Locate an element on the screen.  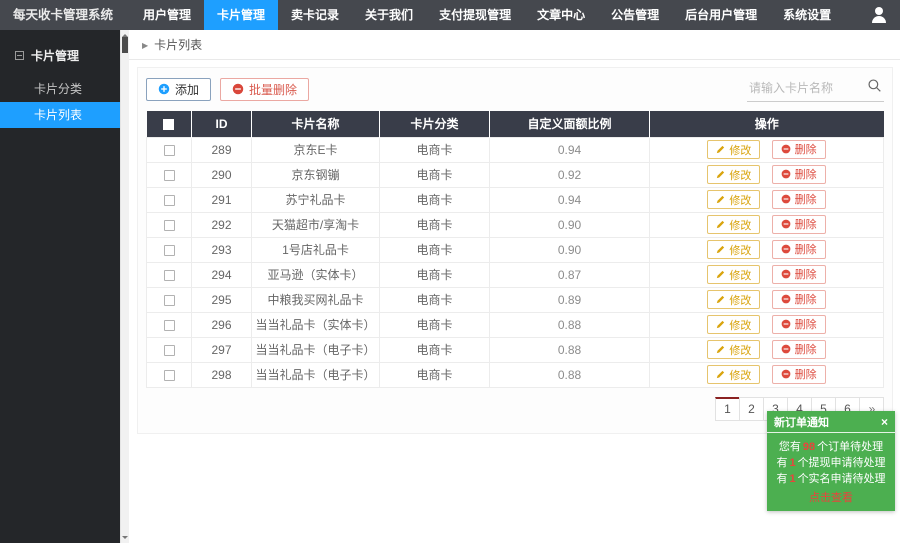
nav-item: 关于我们 is located at coordinates (389, 15).